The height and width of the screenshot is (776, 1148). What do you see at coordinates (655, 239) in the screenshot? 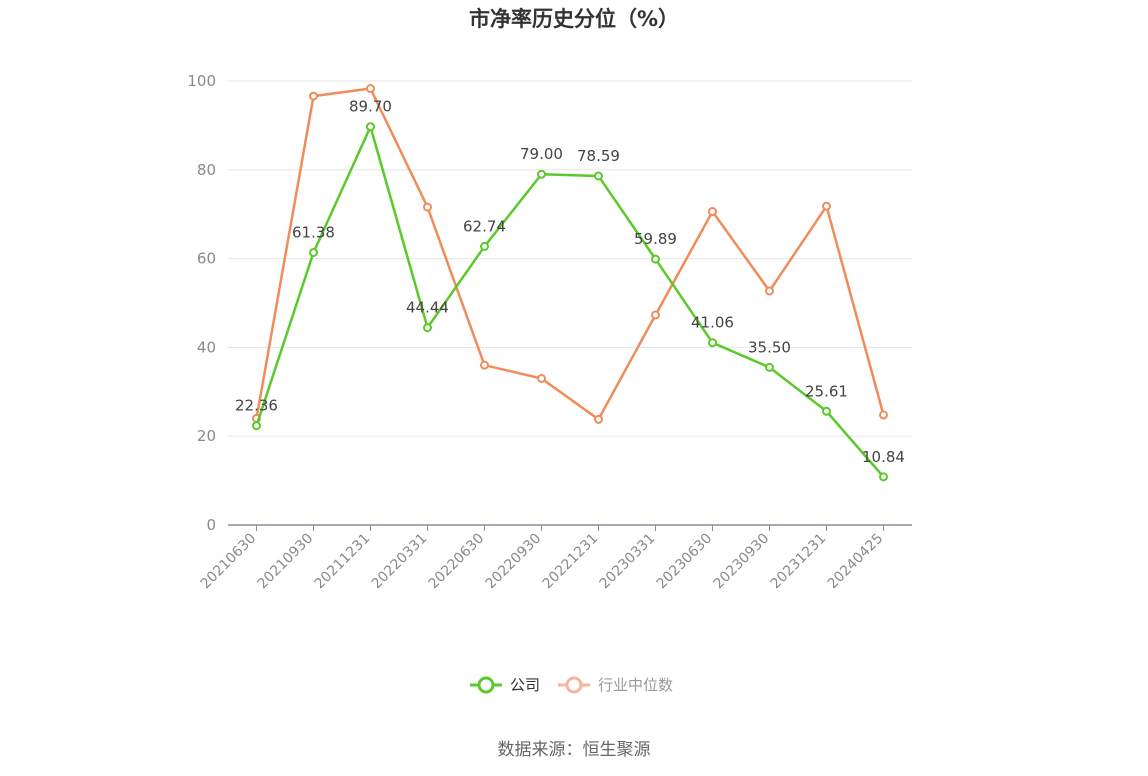
I see `data-label: 59.89` at bounding box center [655, 239].